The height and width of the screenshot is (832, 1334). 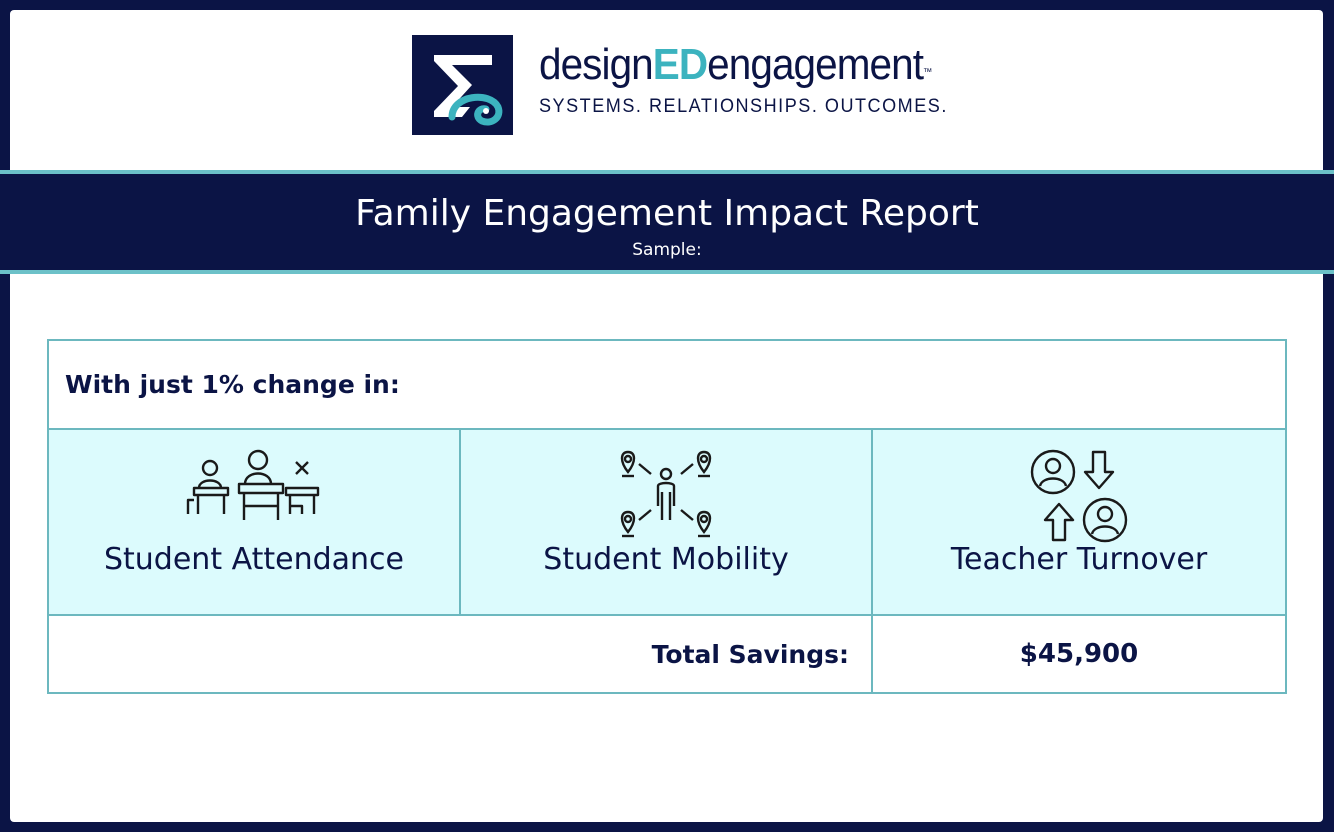 What do you see at coordinates (254, 522) in the screenshot?
I see `metric-student-attendance: Student Attendance` at bounding box center [254, 522].